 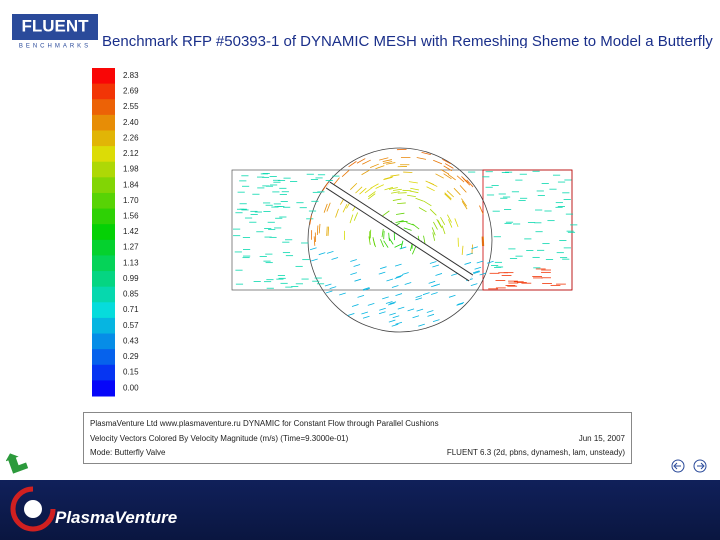 What do you see at coordinates (131, 340) in the screenshot?
I see `colorbar-label: 0.43` at bounding box center [131, 340].